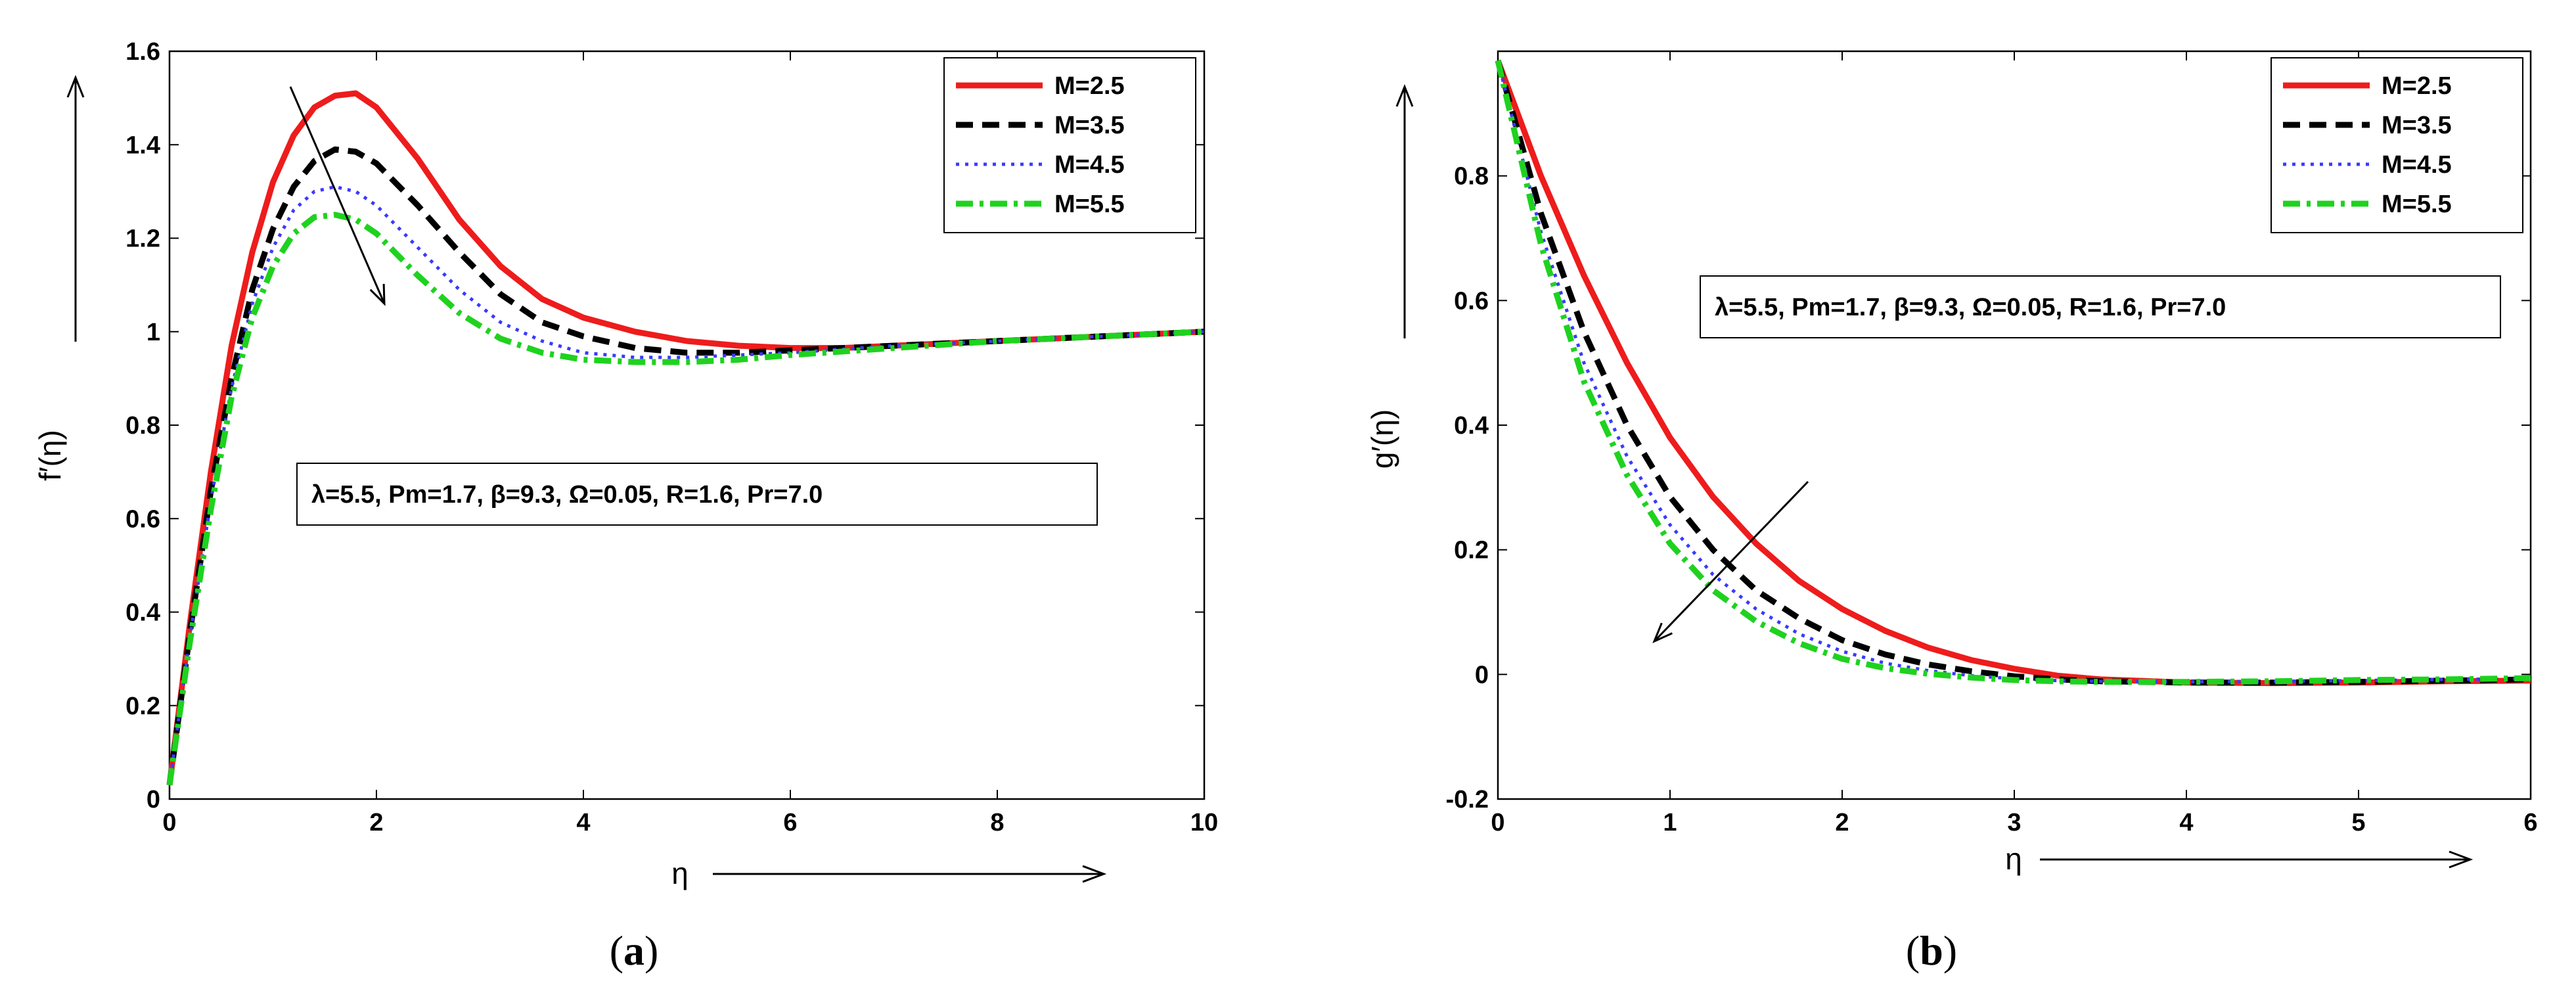 Image resolution: width=2576 pixels, height=1008 pixels. What do you see at coordinates (50, 455) in the screenshot?
I see `y-axis-label: f′(η)` at bounding box center [50, 455].